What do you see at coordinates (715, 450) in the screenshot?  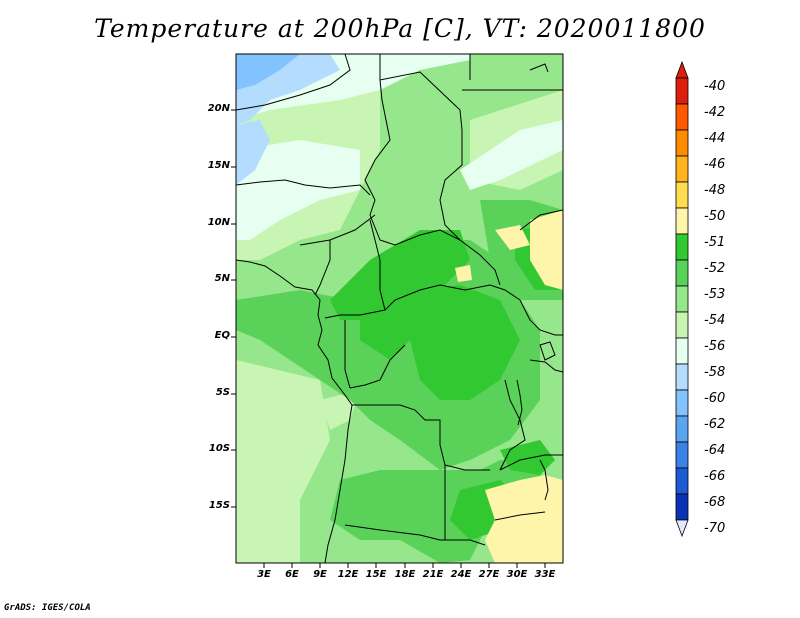 I see `colorbar-label: -64` at bounding box center [715, 450].